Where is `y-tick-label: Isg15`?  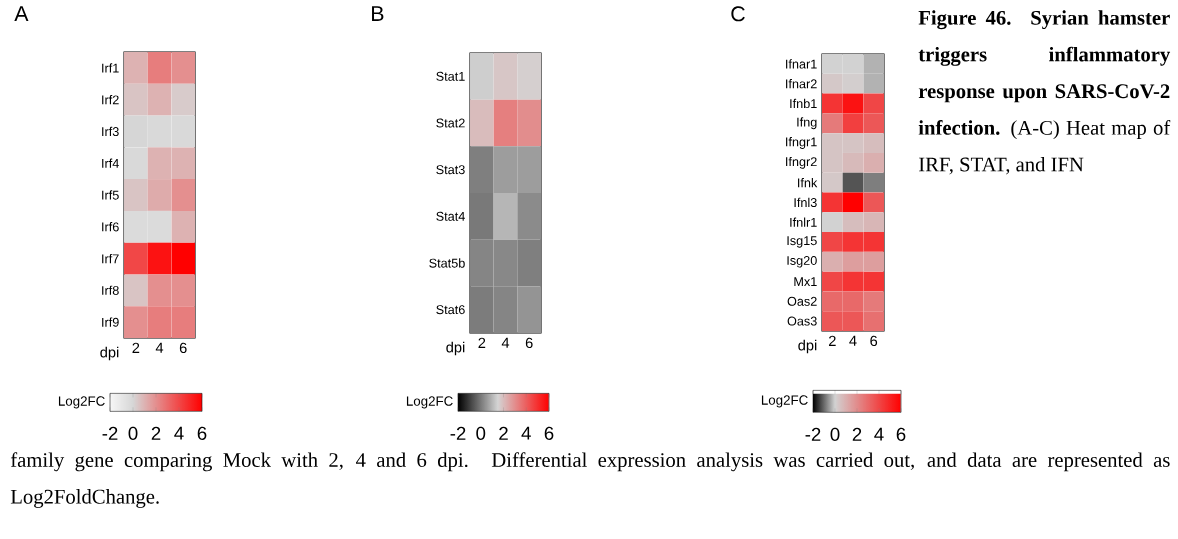 y-tick-label: Isg15 is located at coordinates (802, 242).